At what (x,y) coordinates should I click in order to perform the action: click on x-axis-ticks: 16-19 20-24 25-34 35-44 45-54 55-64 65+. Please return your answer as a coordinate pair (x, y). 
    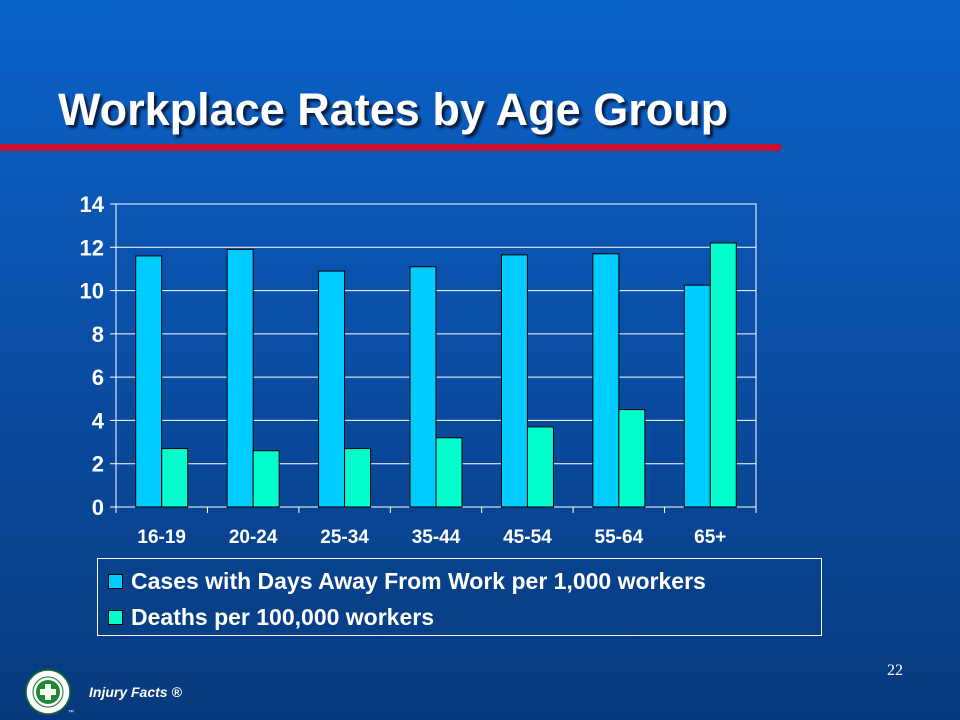
    Looking at the image, I should click on (436, 527).